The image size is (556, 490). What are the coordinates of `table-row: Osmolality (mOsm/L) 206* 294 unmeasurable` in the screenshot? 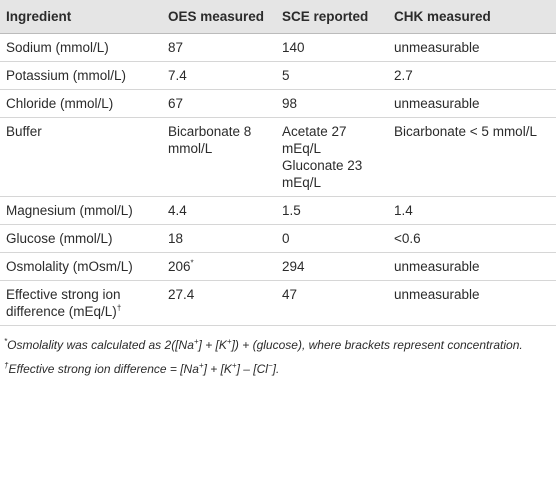 It's located at (278, 266).